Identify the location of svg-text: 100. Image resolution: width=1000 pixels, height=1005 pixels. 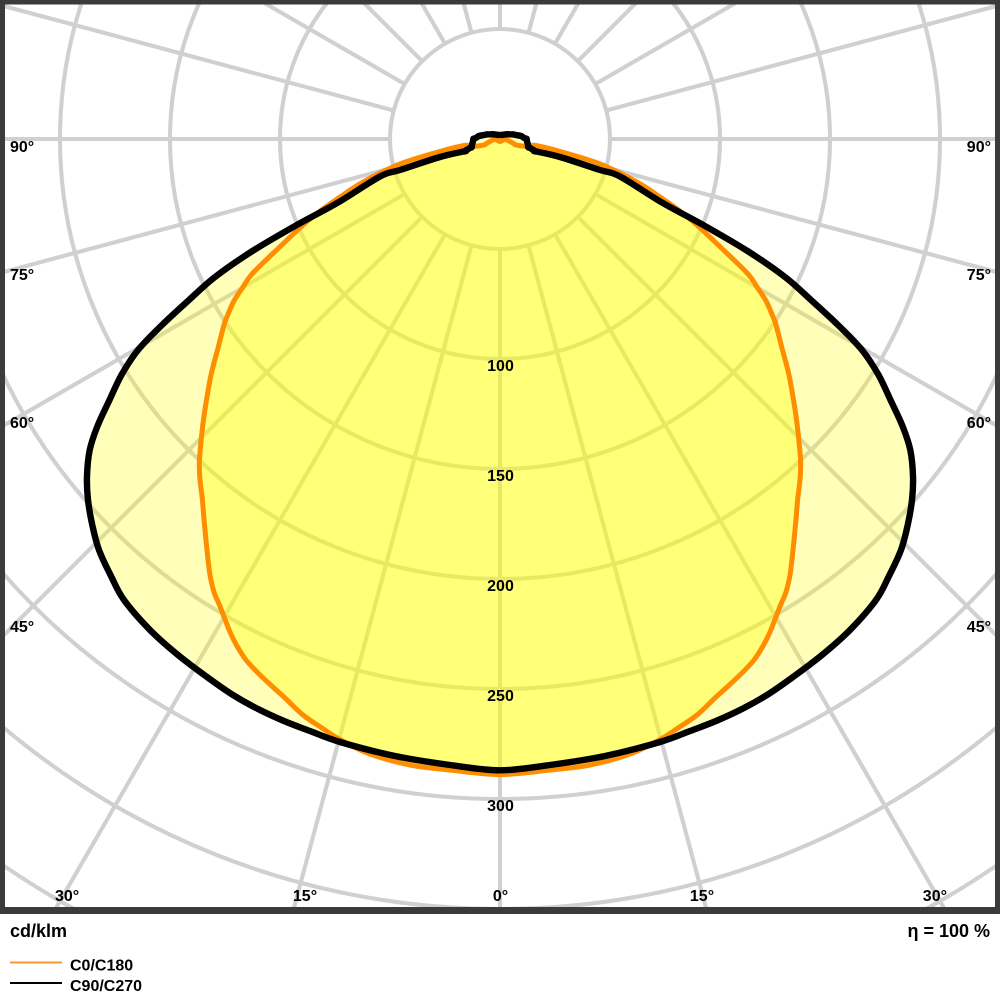
(500, 366).